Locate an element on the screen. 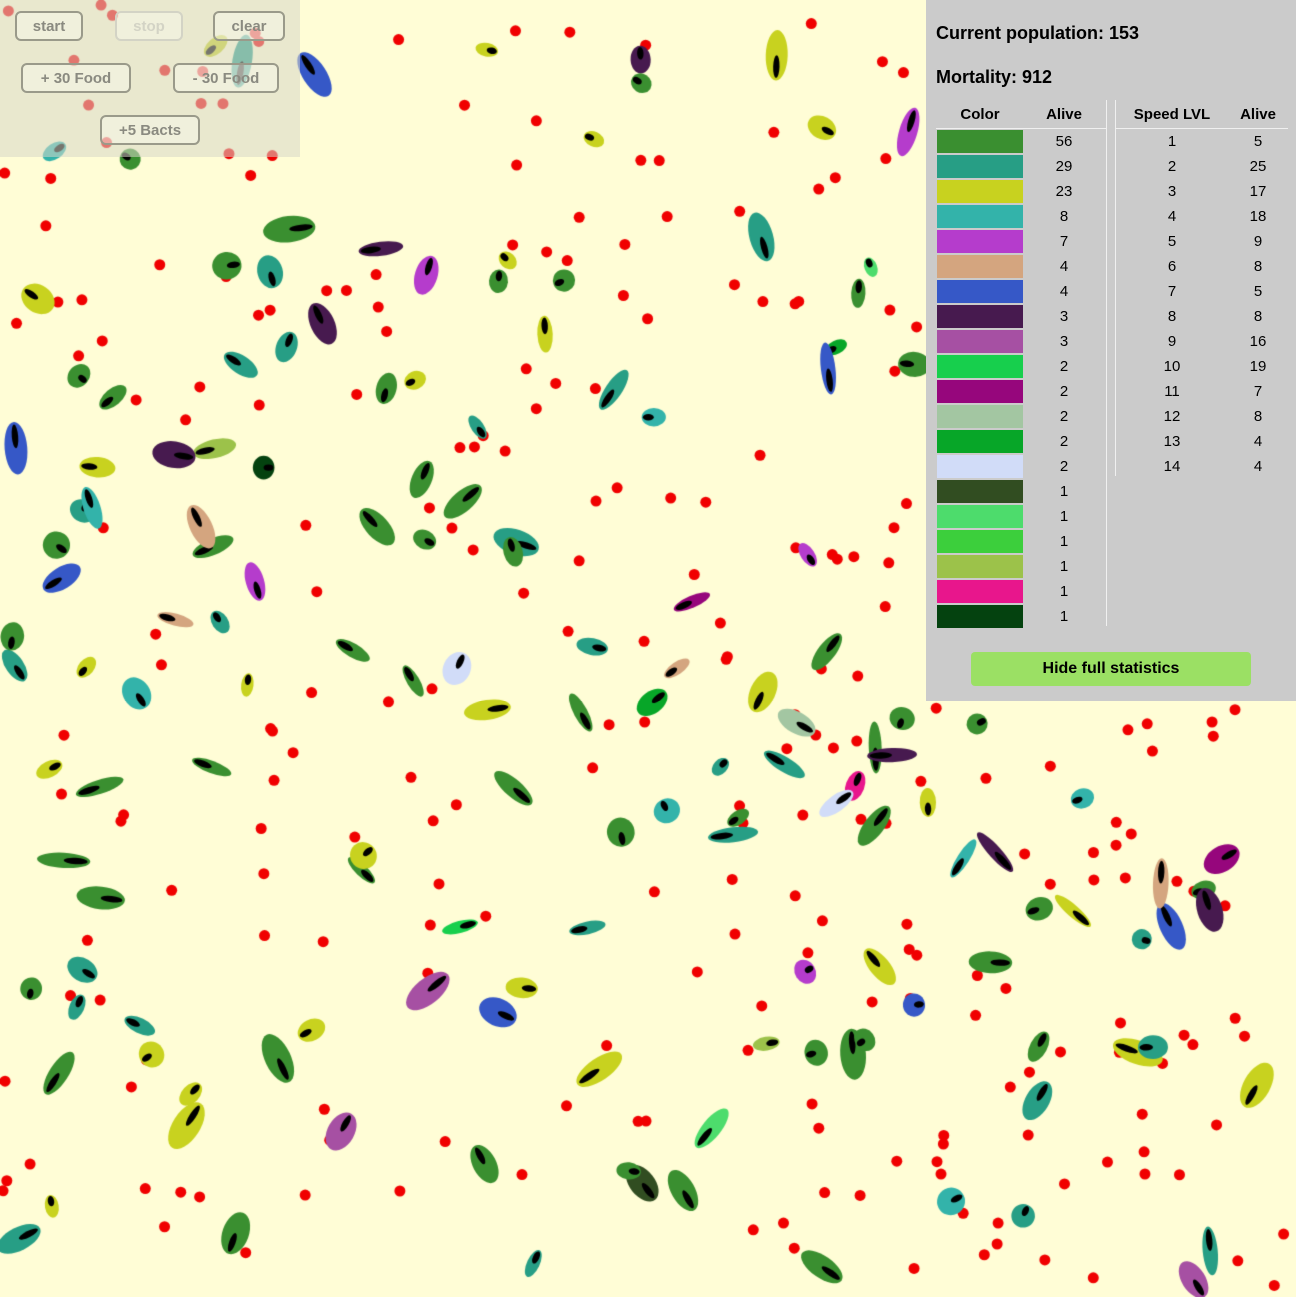 The height and width of the screenshot is (1297, 1296). color-table-header: Color Alive is located at coordinates (1021, 114).